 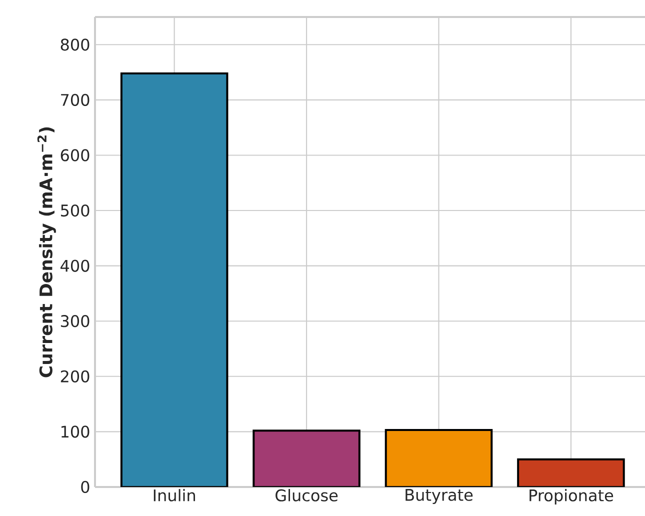 What do you see at coordinates (175, 495) in the screenshot?
I see `x-tick-label: Inulin` at bounding box center [175, 495].